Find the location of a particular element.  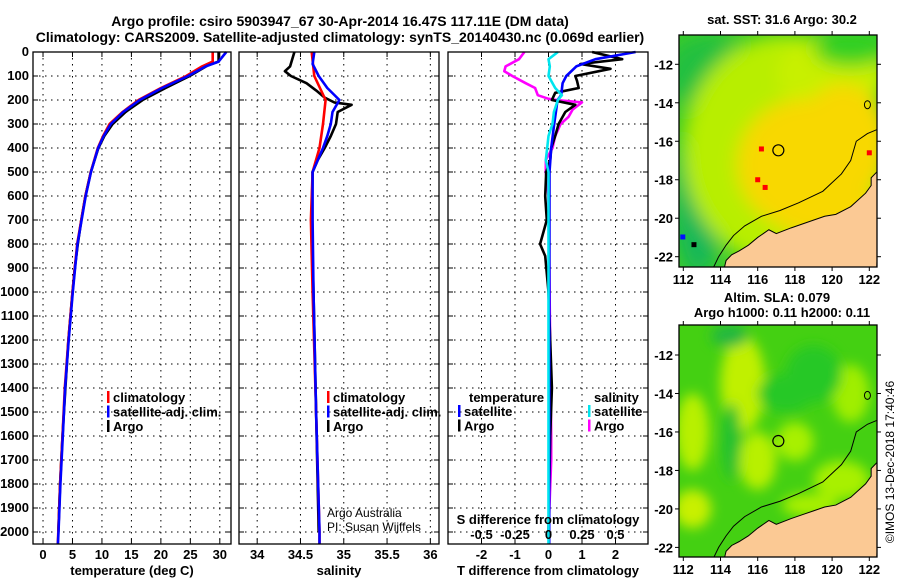

y-tick-label: 300 is located at coordinates (18, 123).